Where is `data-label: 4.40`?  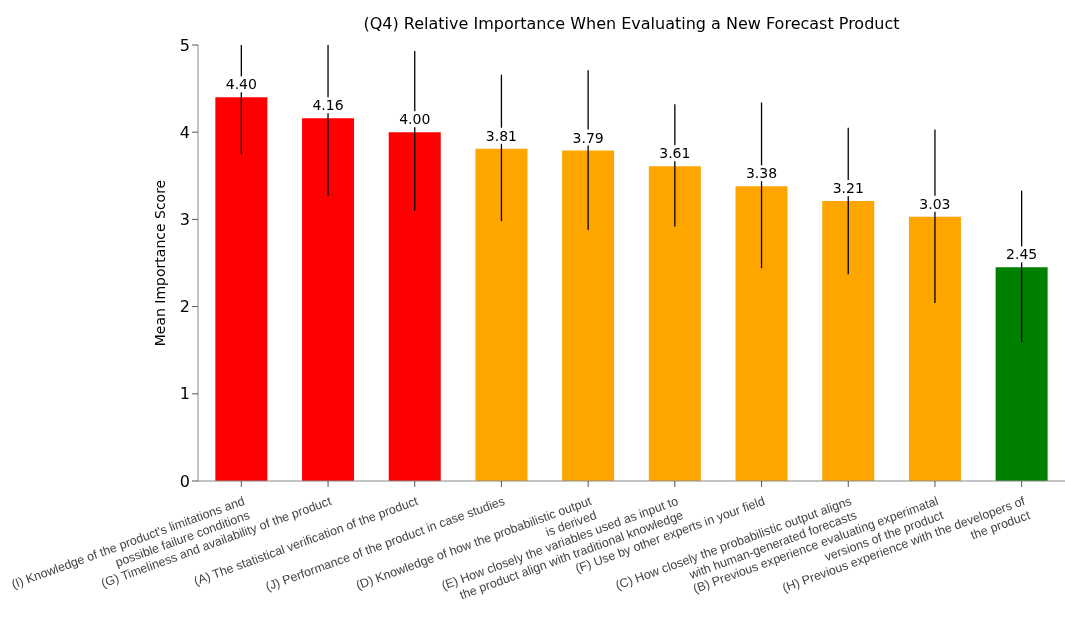
data-label: 4.40 is located at coordinates (241, 84).